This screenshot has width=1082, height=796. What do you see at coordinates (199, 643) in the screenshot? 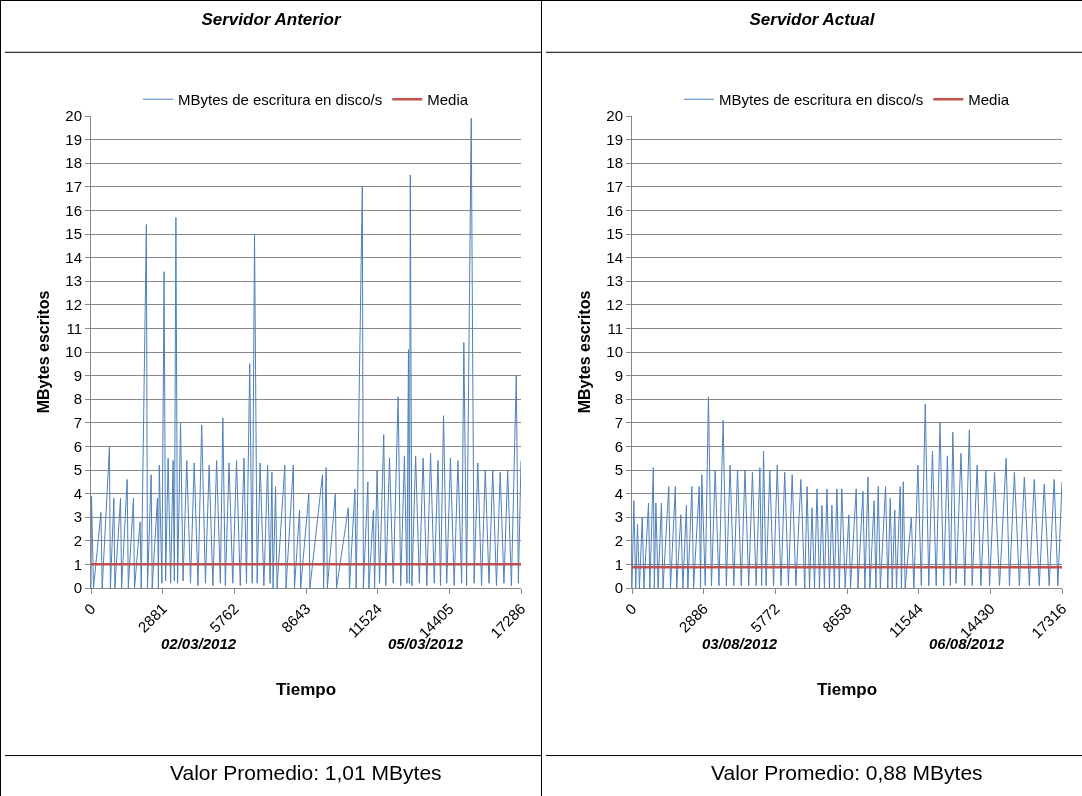
I see `text: 02/03/2012` at bounding box center [199, 643].